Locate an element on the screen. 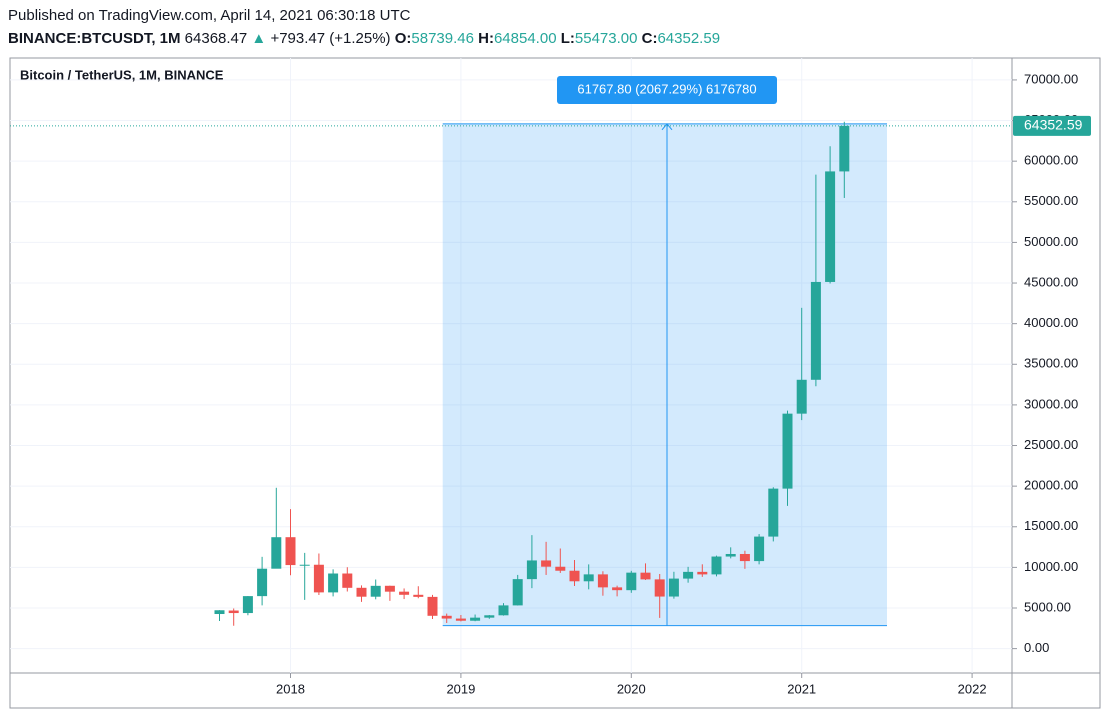 Image resolution: width=1108 pixels, height=722 pixels. x-tick-label: 2021 is located at coordinates (801, 688).